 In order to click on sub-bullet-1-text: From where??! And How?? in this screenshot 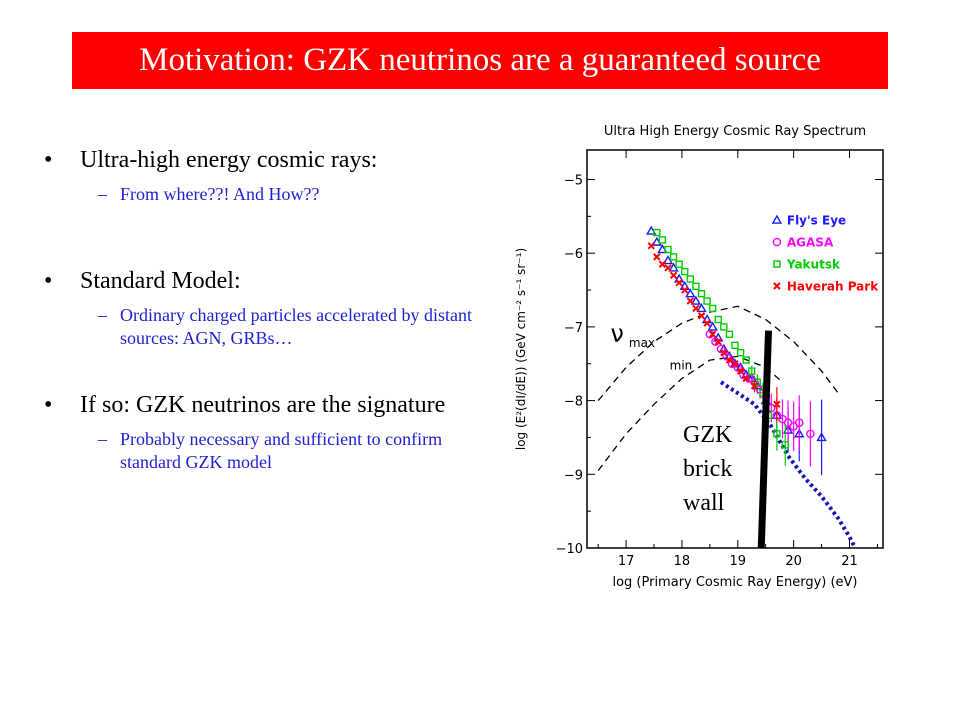, I will do `click(220, 194)`.